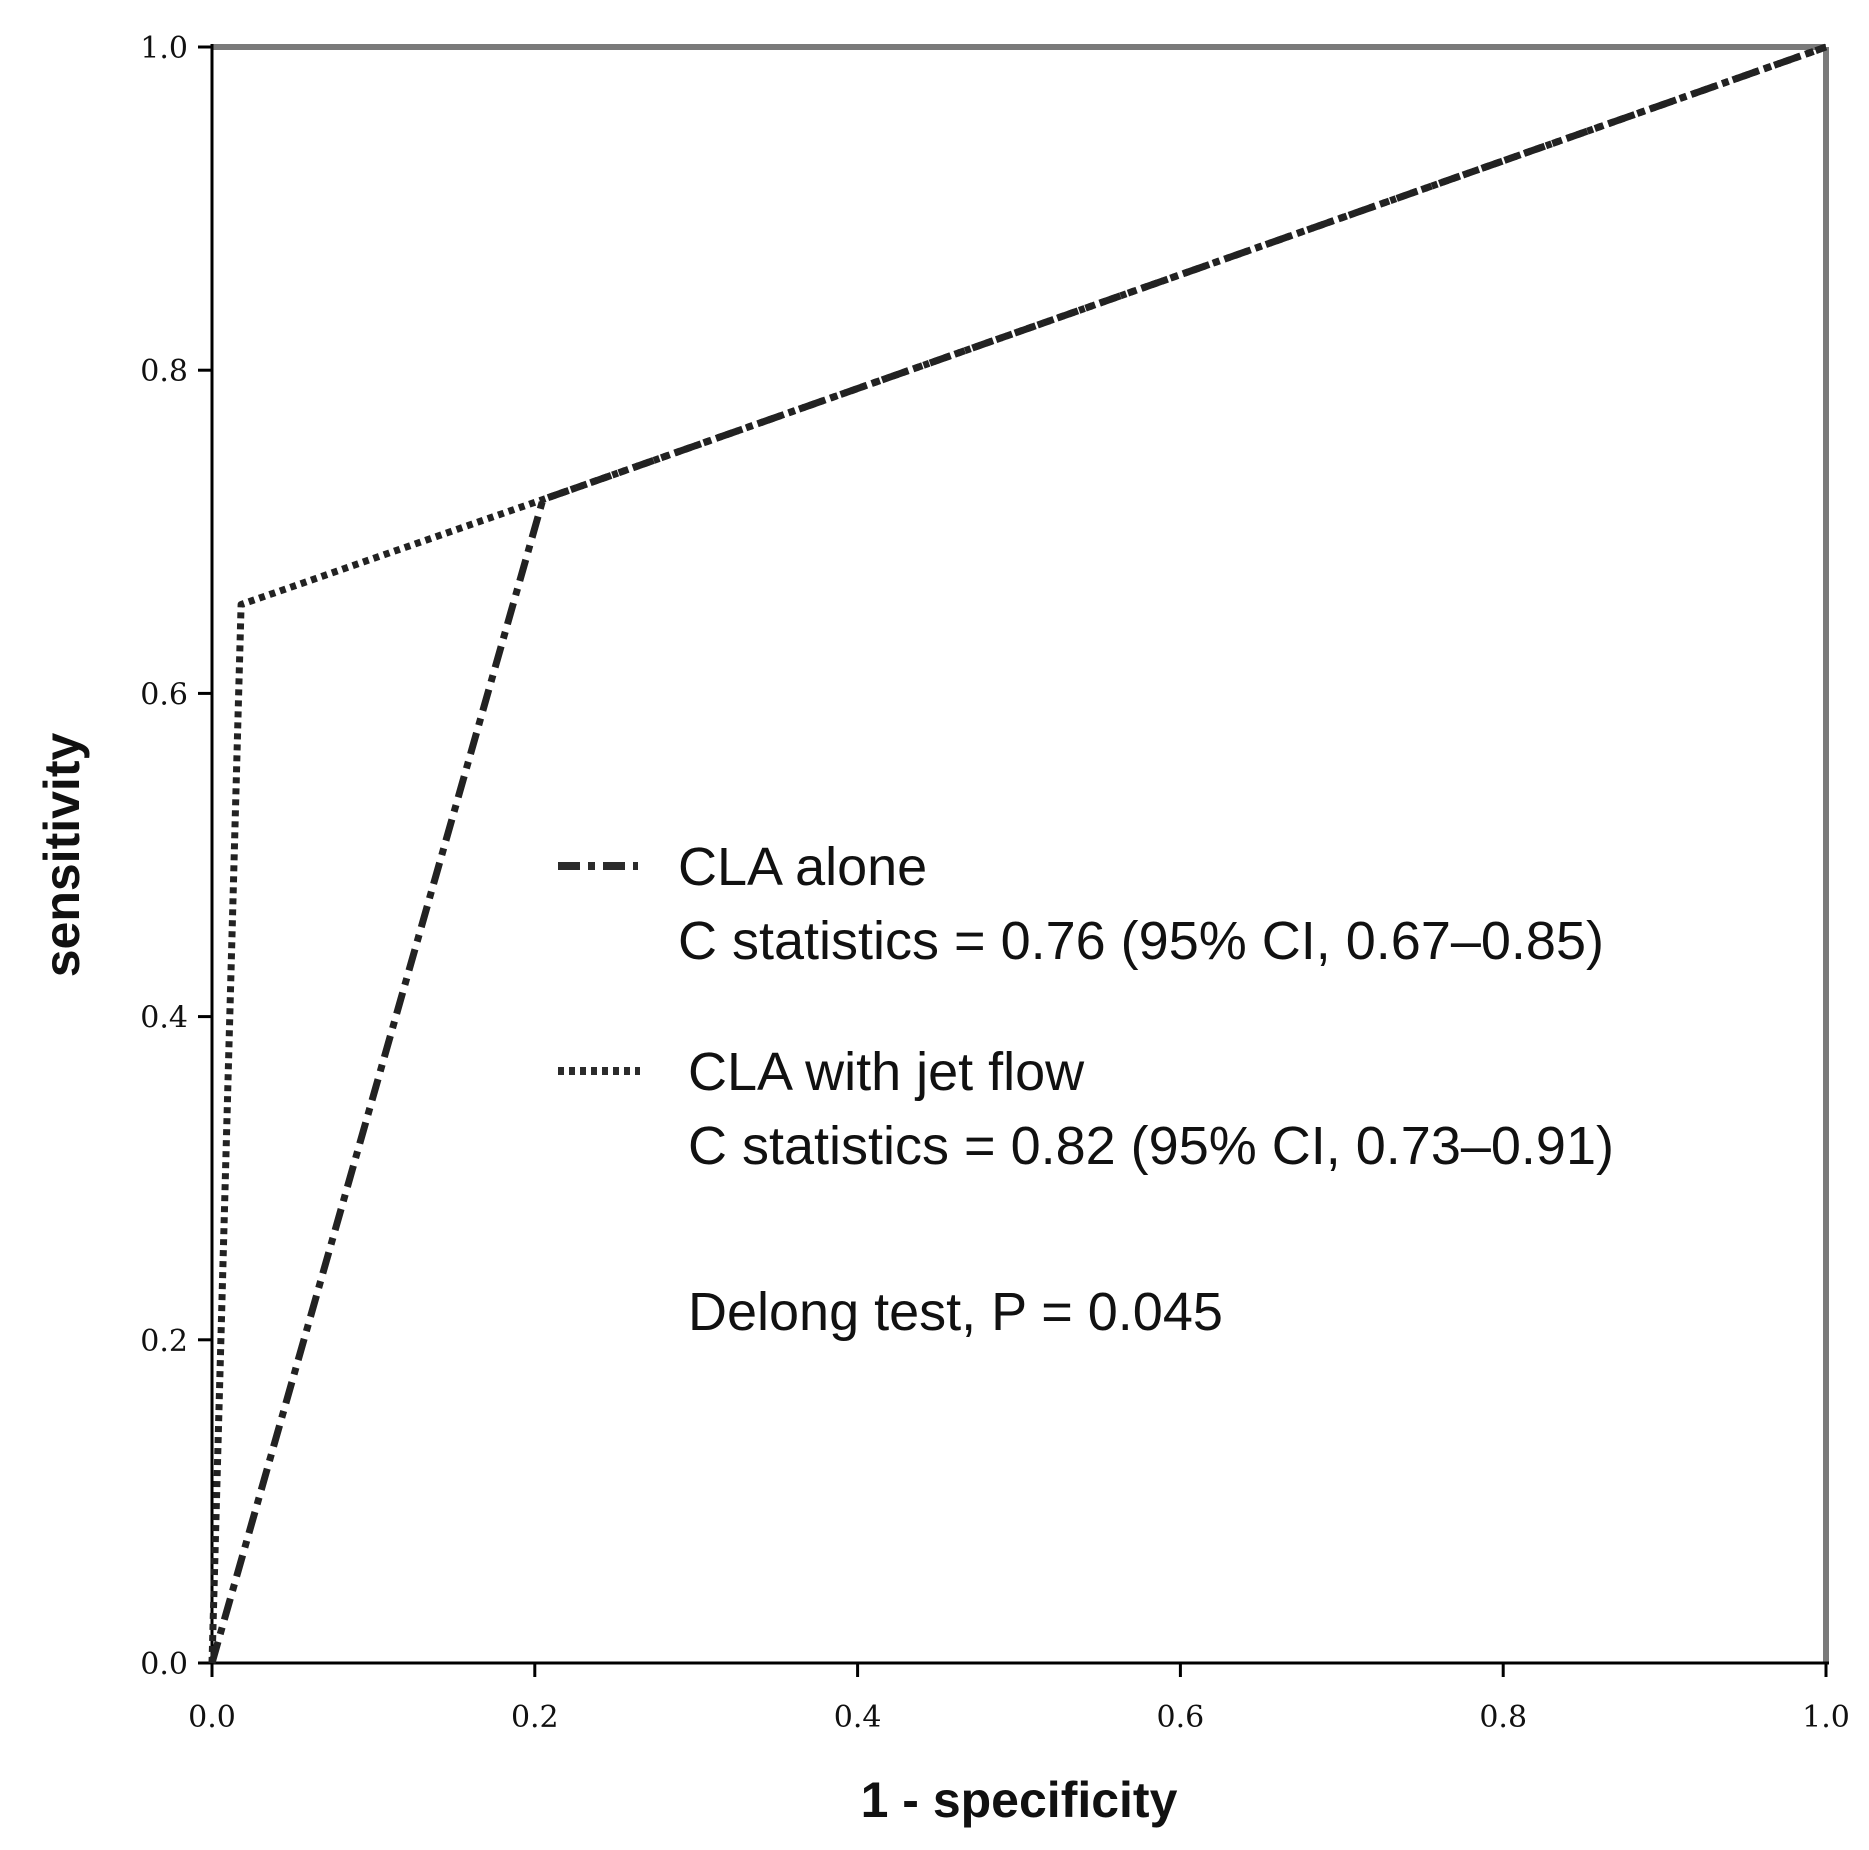  What do you see at coordinates (164, 371) in the screenshot?
I see `y-tick-label: 0.8` at bounding box center [164, 371].